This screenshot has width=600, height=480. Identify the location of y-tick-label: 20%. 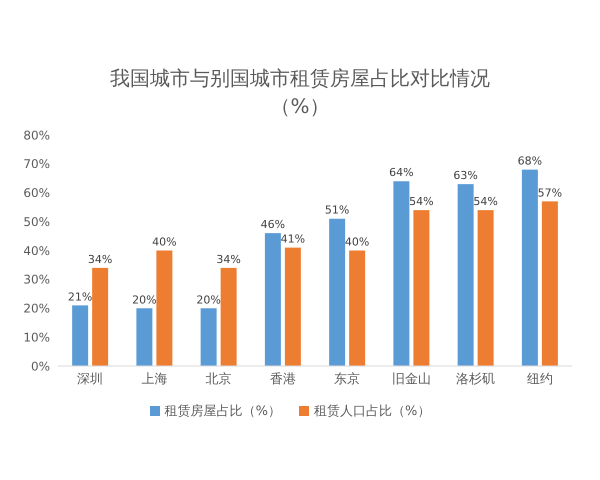
(36, 309).